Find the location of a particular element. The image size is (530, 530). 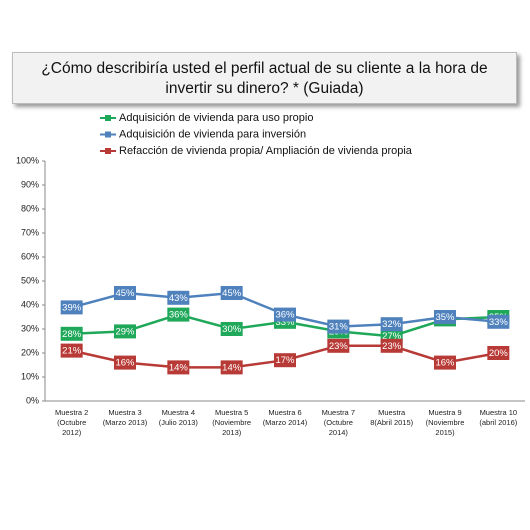

data-label-group: 30% is located at coordinates (231, 329).